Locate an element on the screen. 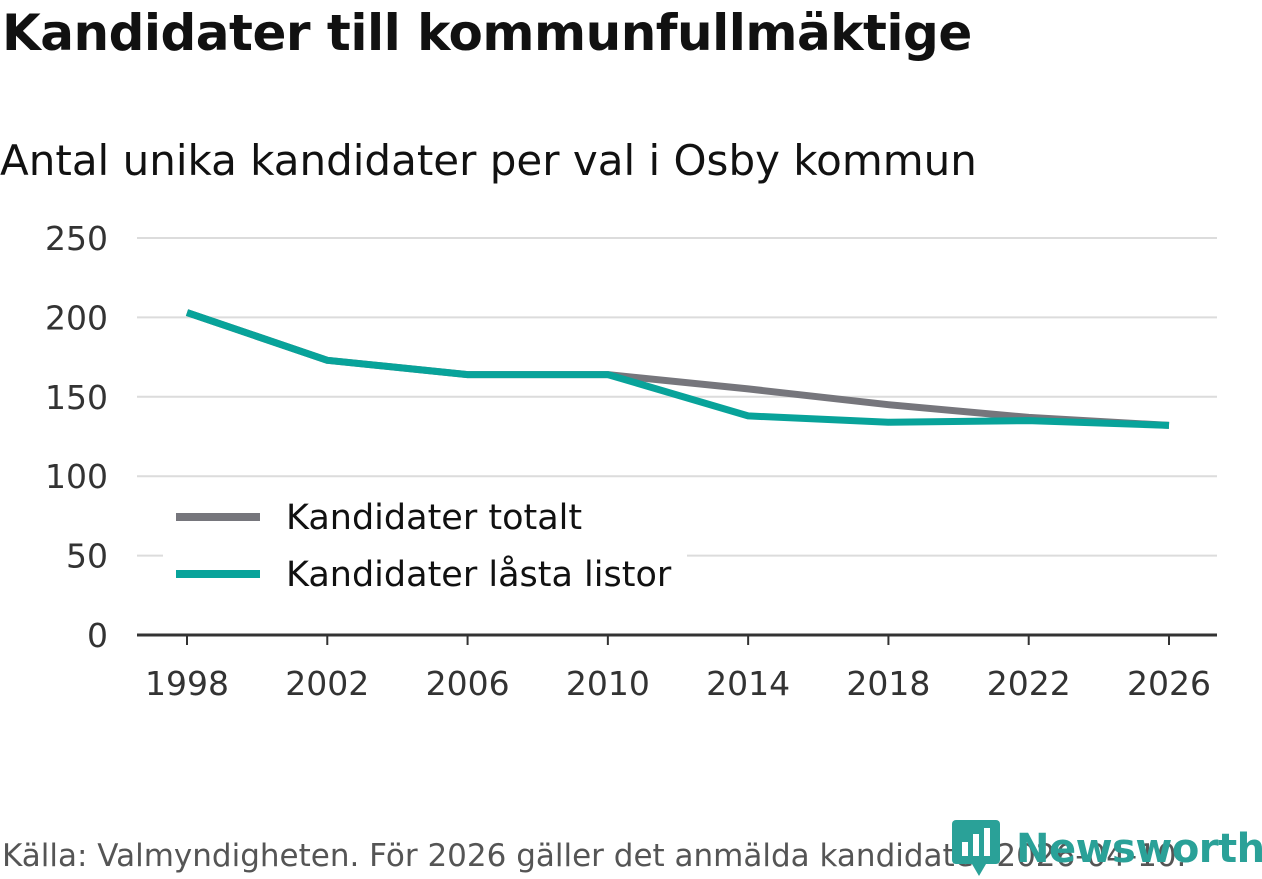  x-tick-label: 2006 is located at coordinates (468, 683).